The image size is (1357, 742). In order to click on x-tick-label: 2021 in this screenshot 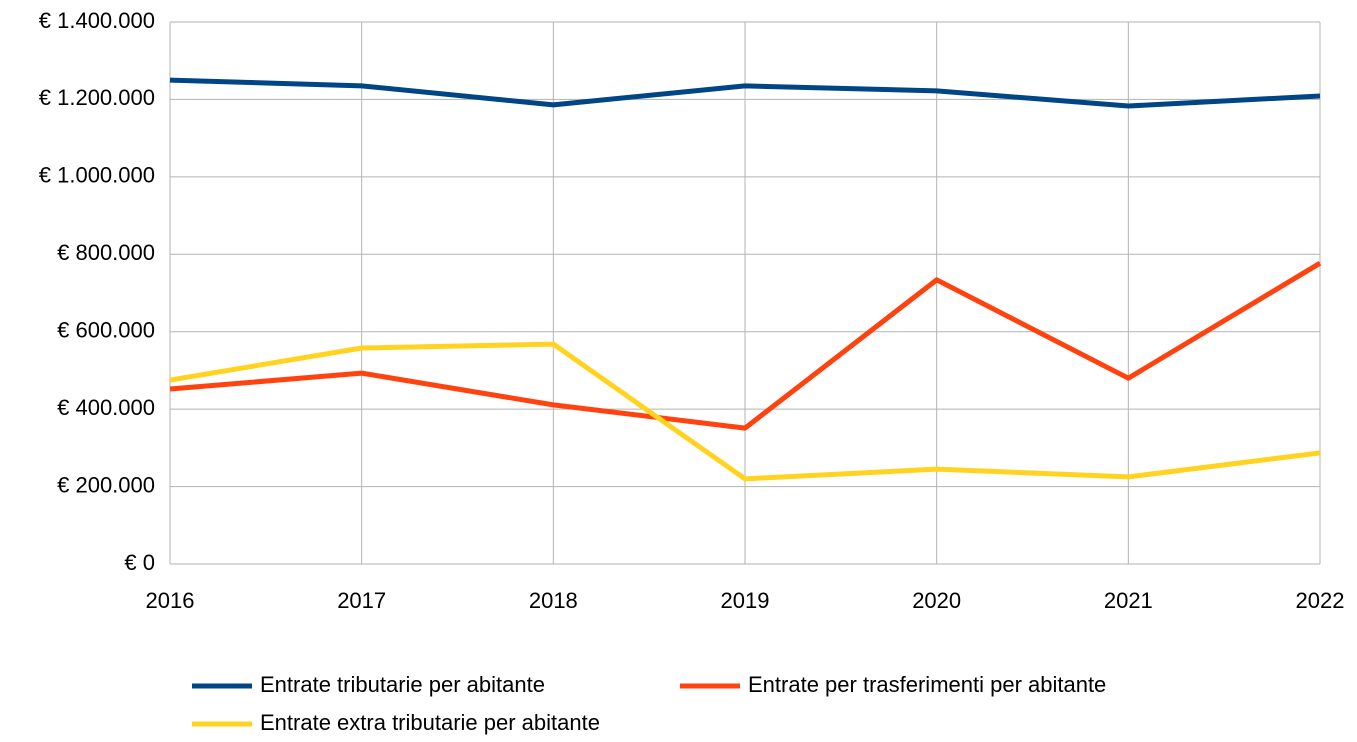, I will do `click(1128, 600)`.